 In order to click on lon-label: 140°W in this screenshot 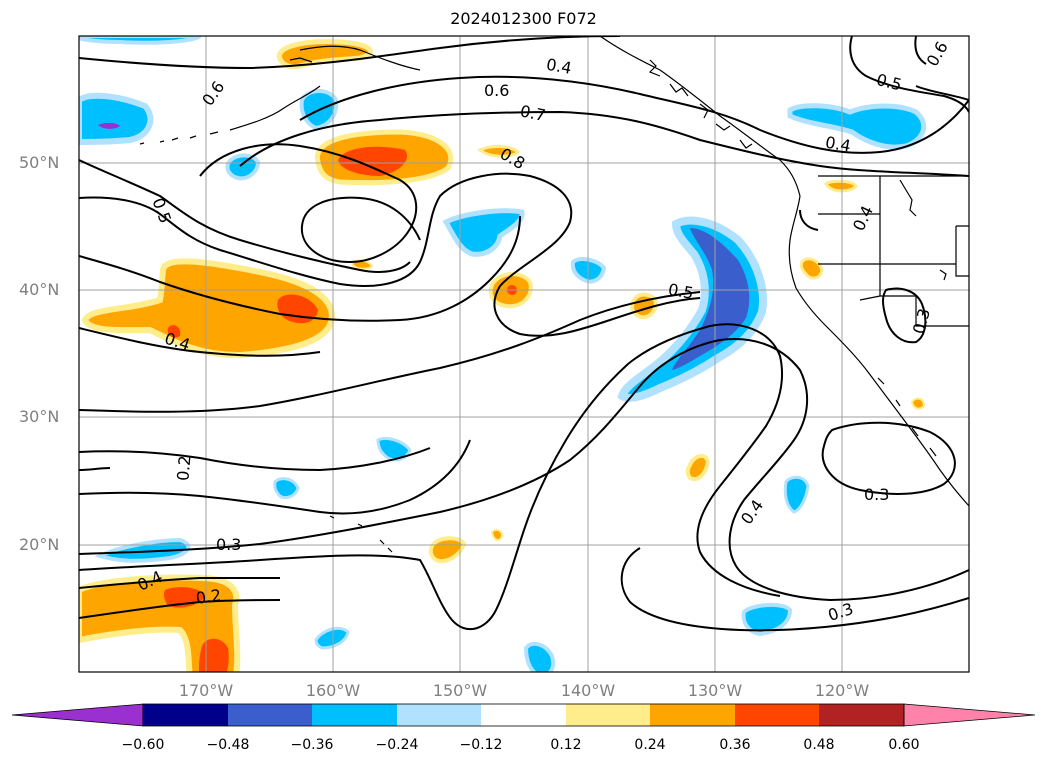, I will do `click(588, 690)`.